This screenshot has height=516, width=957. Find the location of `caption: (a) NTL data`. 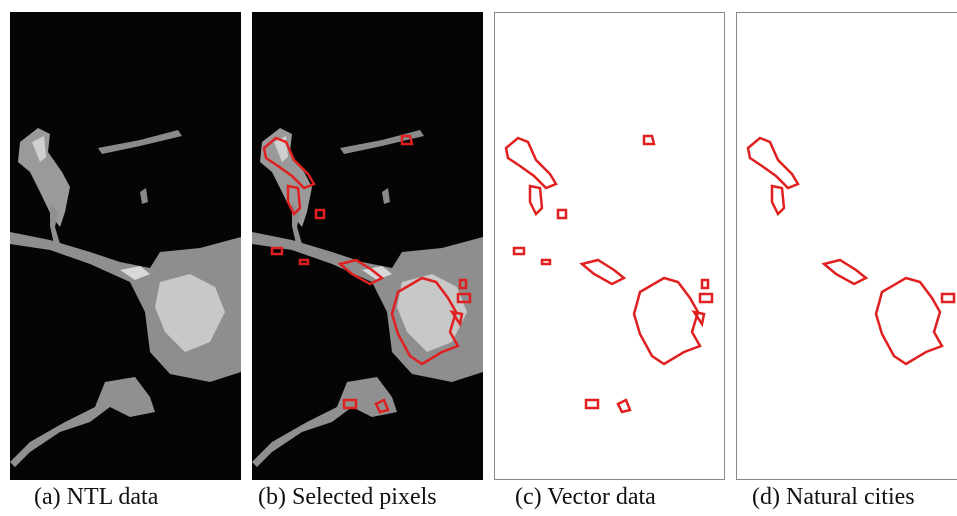

caption: (a) NTL data is located at coordinates (96, 497).